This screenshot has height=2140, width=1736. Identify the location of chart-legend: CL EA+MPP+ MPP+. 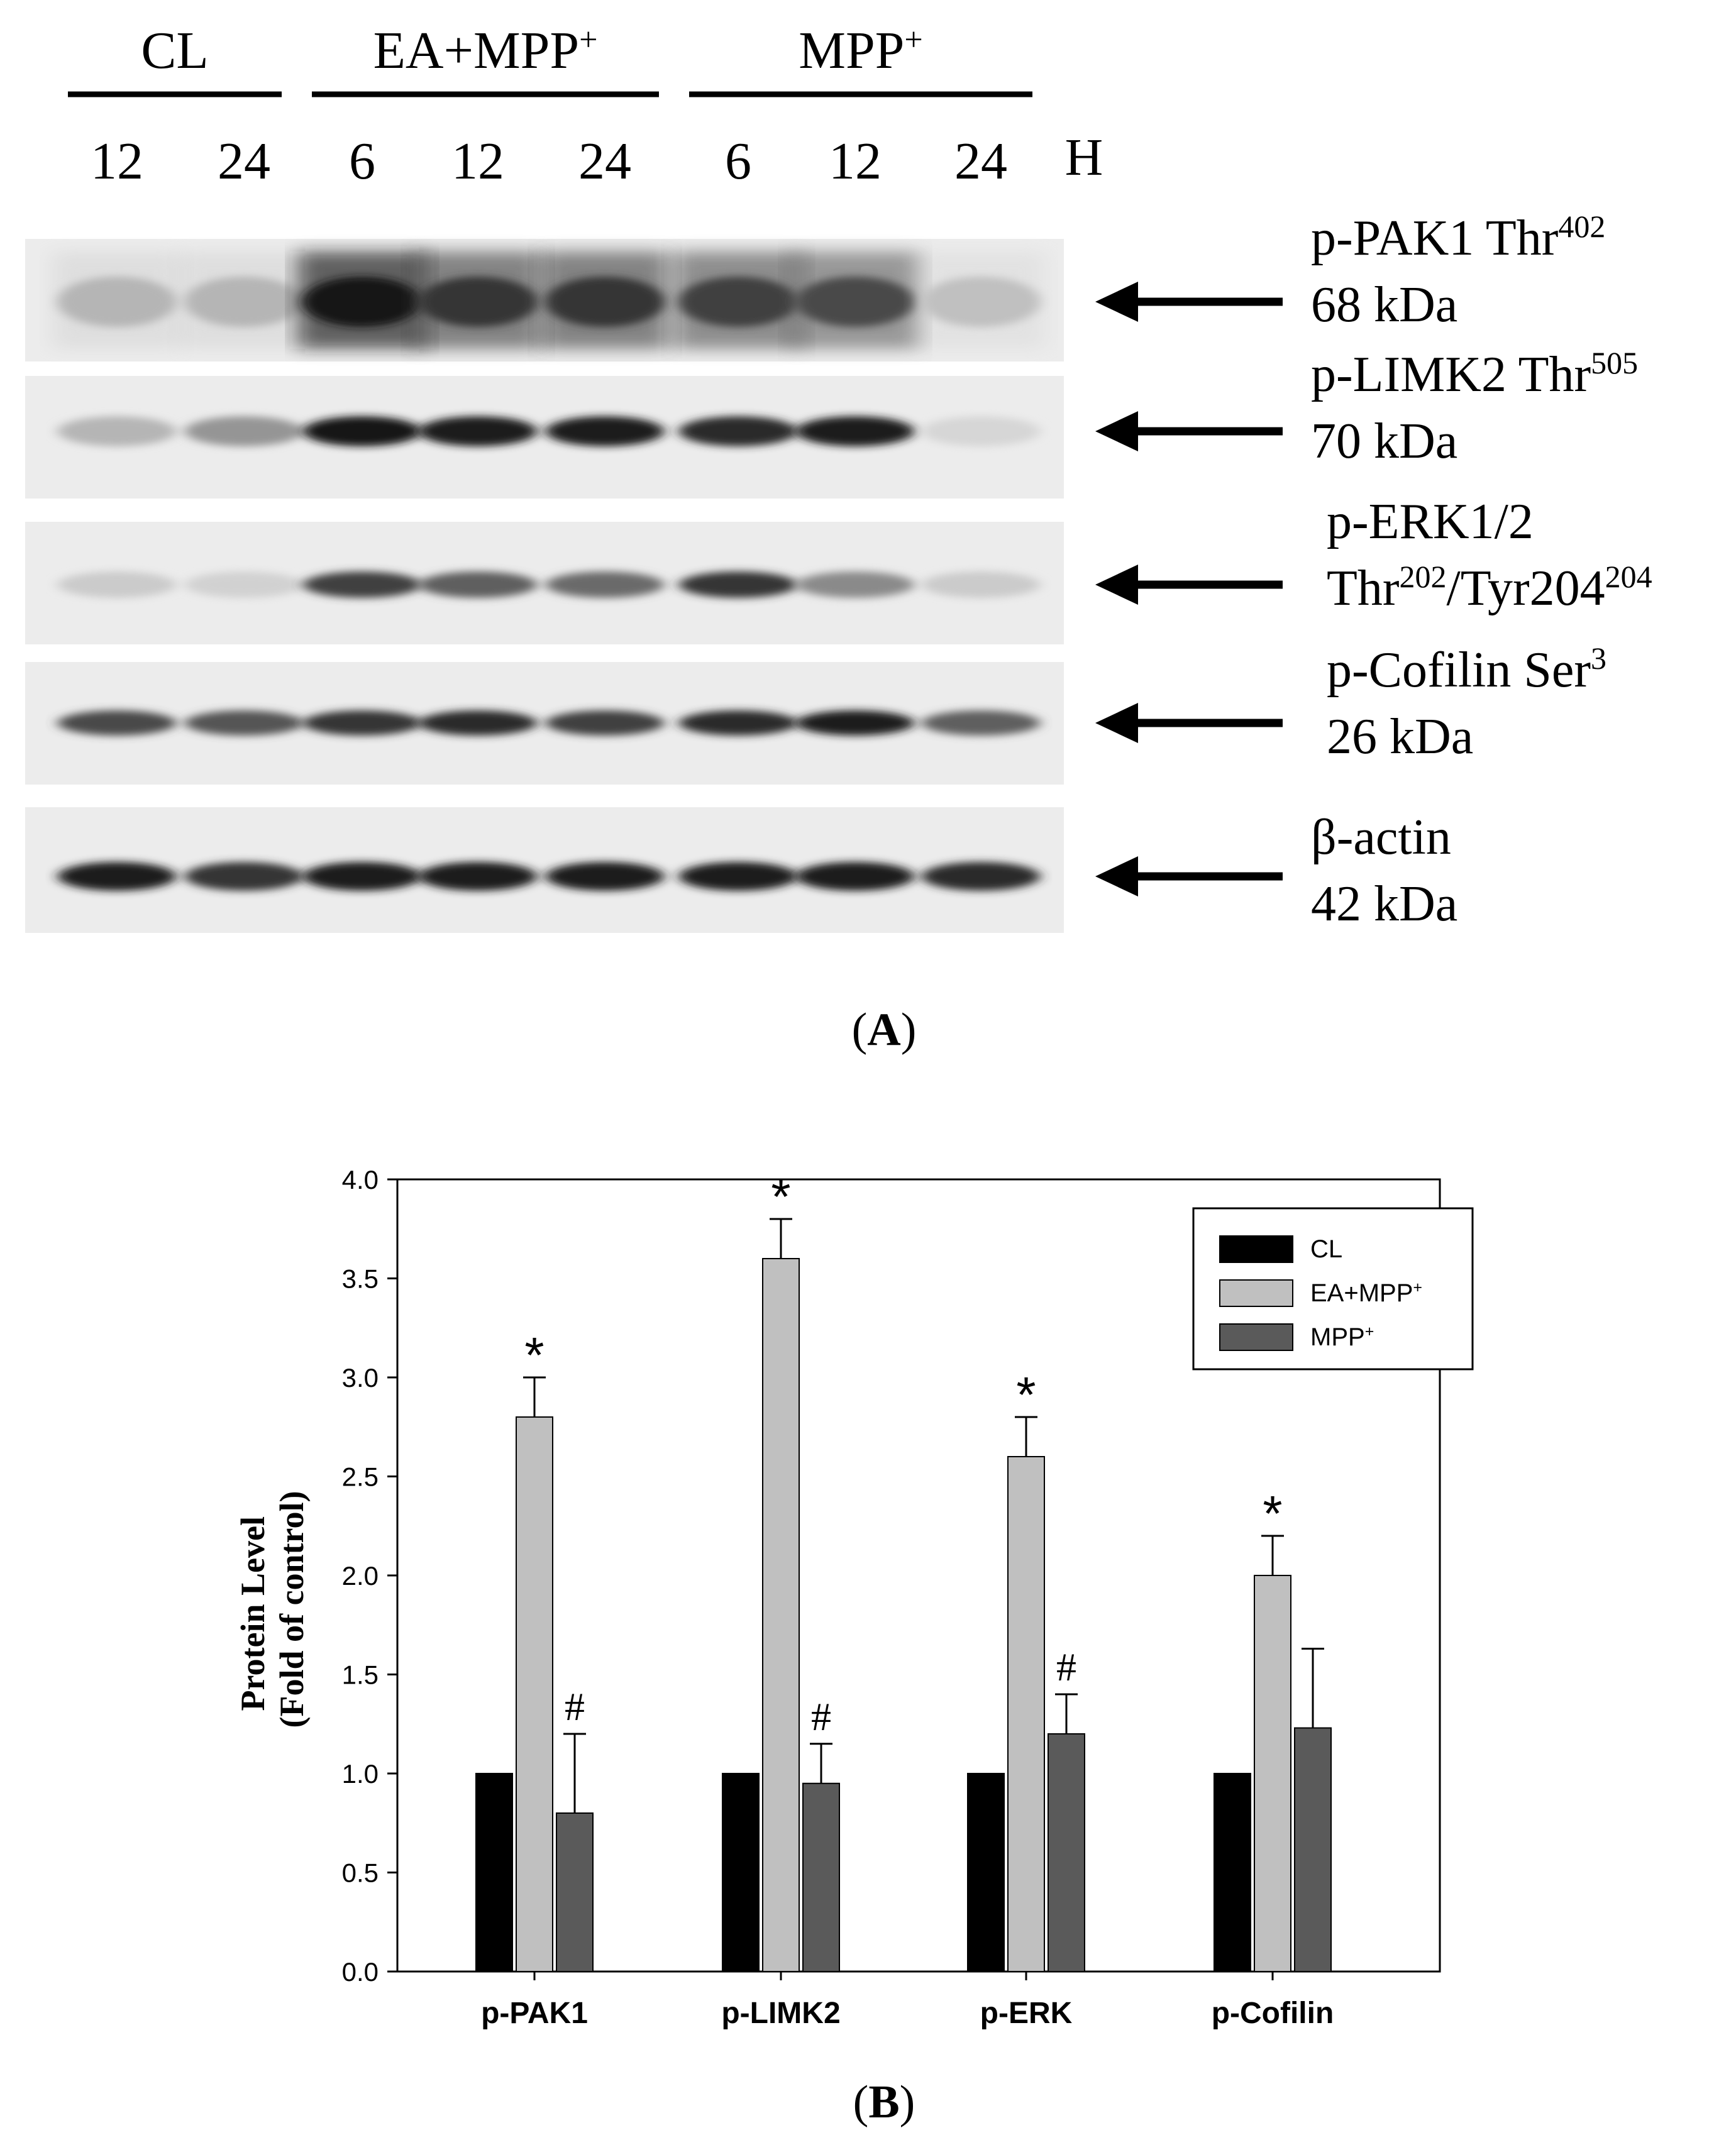
(1333, 1289).